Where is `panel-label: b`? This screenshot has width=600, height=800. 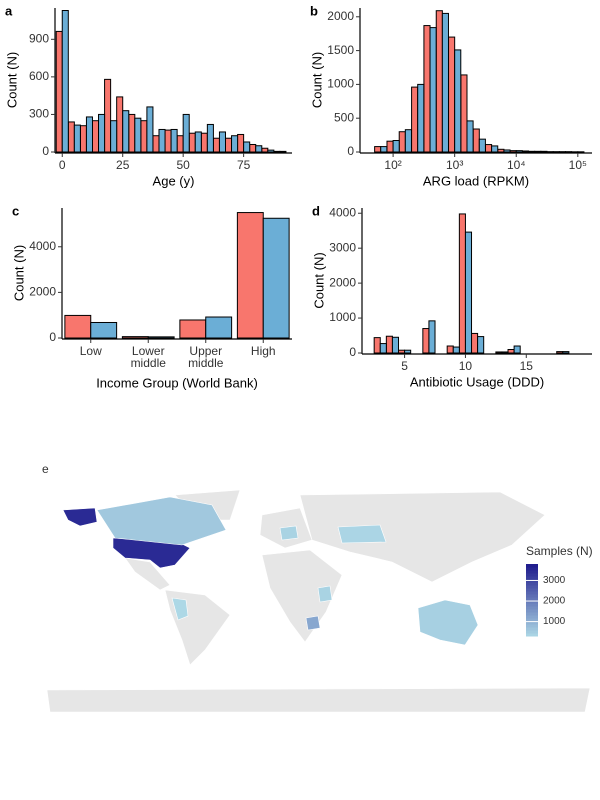
panel-label: b is located at coordinates (314, 10).